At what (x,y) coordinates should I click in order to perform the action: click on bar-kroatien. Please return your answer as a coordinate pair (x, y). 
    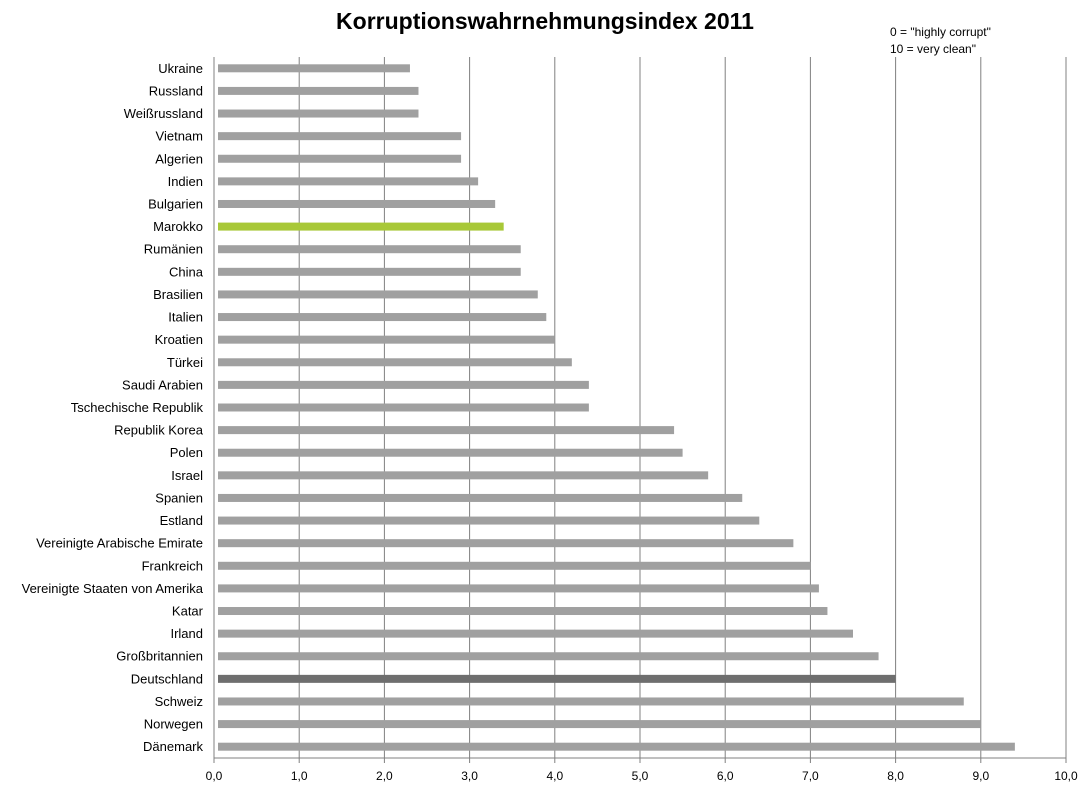
    Looking at the image, I should click on (386, 339).